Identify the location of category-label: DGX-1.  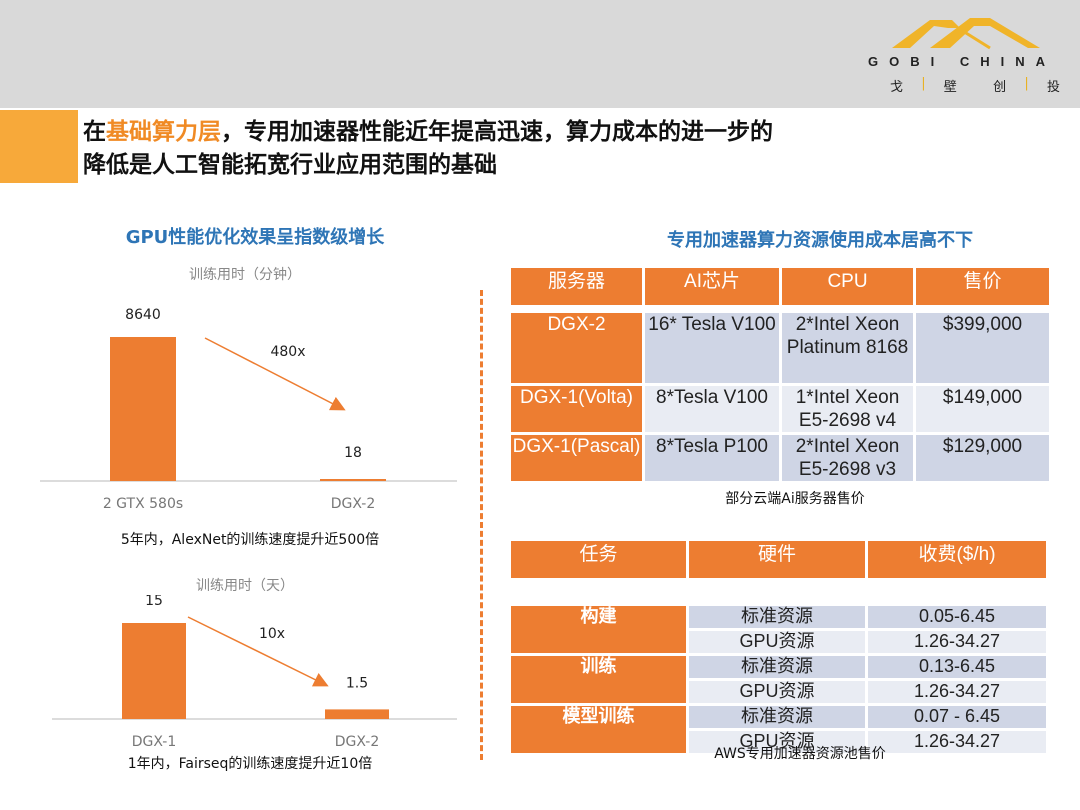
(154, 742).